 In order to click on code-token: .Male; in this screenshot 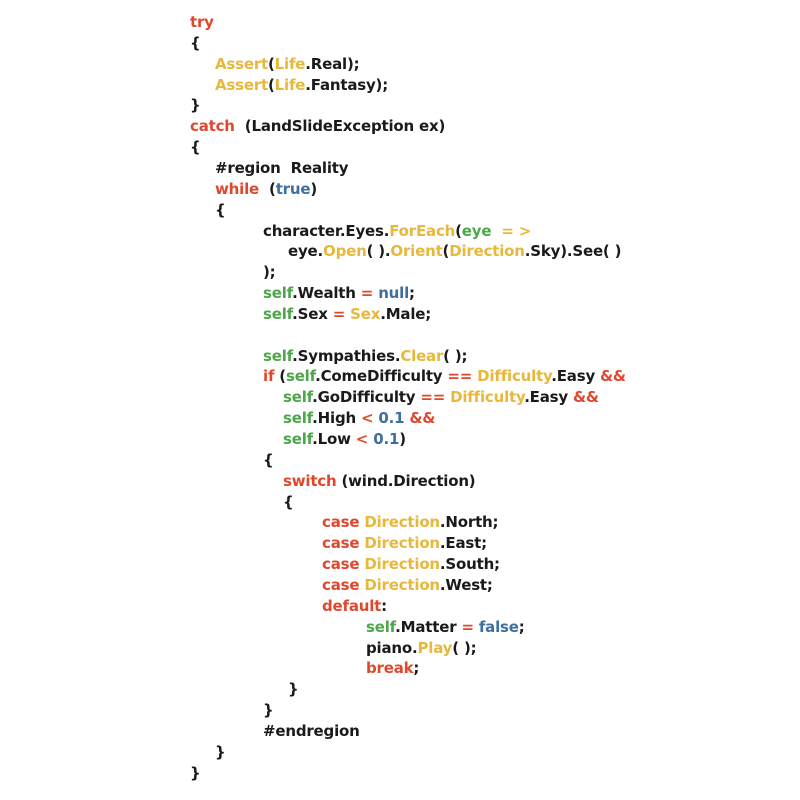, I will do `click(406, 313)`.